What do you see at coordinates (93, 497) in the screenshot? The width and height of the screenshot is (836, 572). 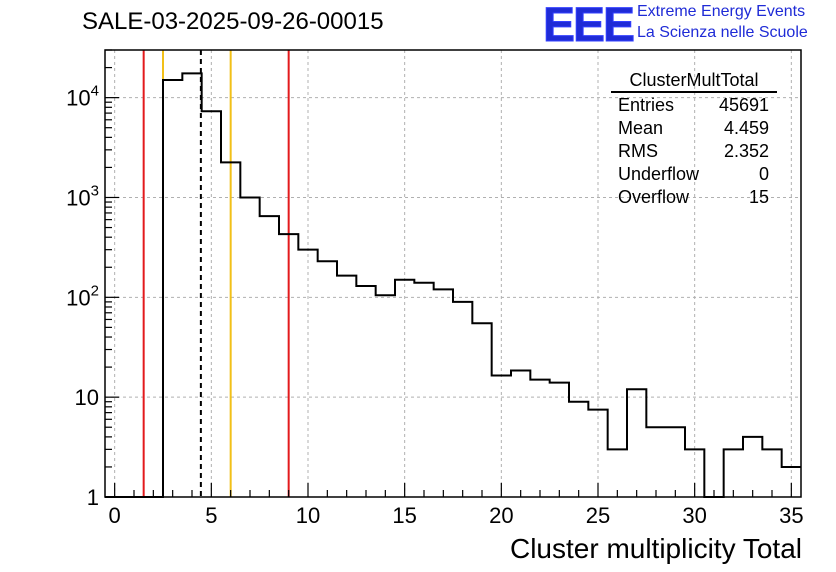 I see `y-tick-label: 1` at bounding box center [93, 497].